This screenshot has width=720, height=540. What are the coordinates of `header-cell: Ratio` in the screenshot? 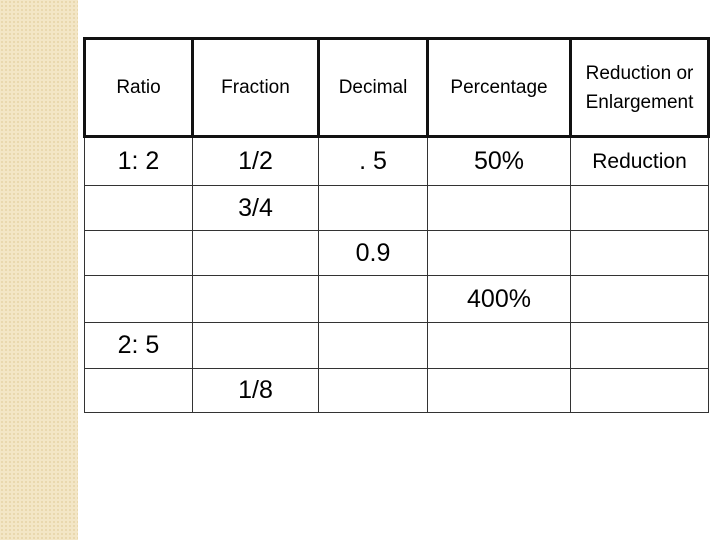 It's located at (138, 87).